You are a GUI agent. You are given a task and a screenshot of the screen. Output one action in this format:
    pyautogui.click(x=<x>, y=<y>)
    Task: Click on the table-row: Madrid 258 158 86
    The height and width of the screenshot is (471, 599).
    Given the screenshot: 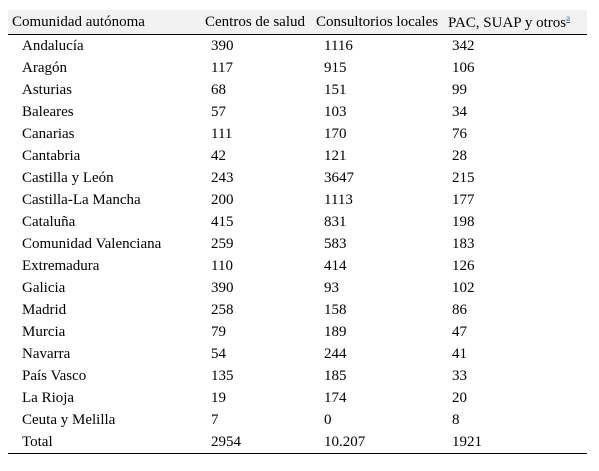 What is the action you would take?
    pyautogui.click(x=297, y=310)
    